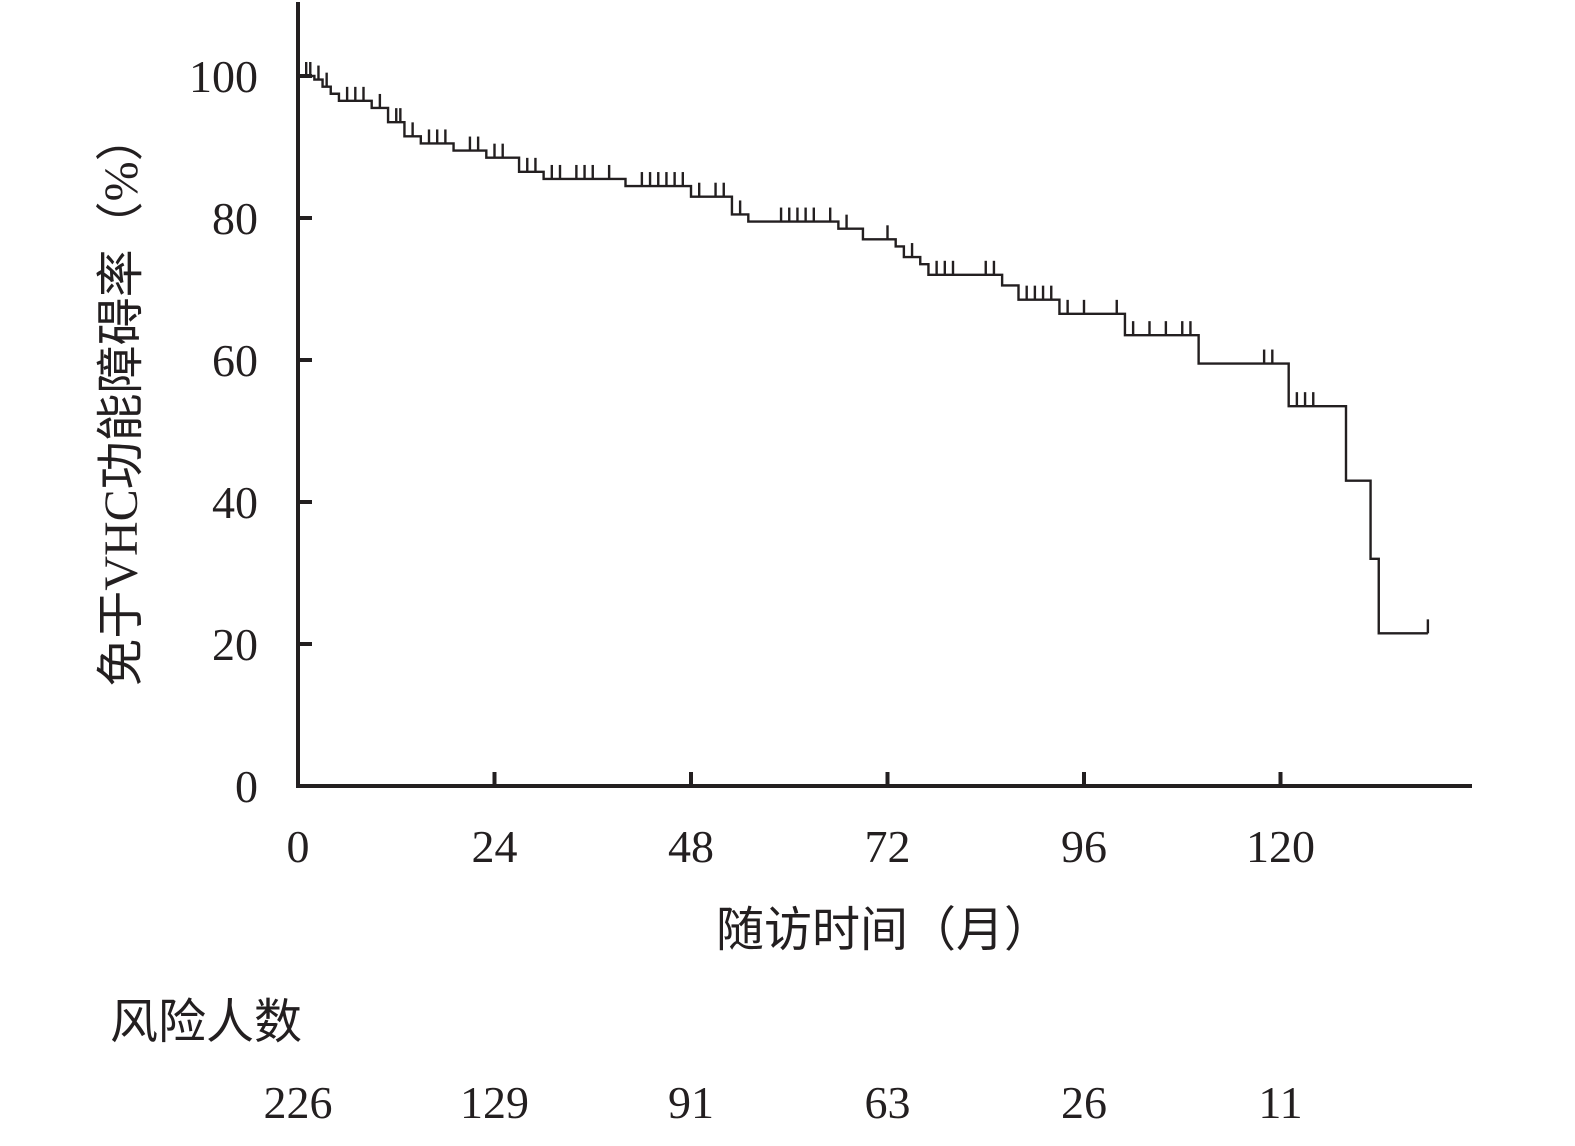 The width and height of the screenshot is (1575, 1146). Describe the element at coordinates (888, 846) in the screenshot. I see `x-tick-label: 72` at that location.